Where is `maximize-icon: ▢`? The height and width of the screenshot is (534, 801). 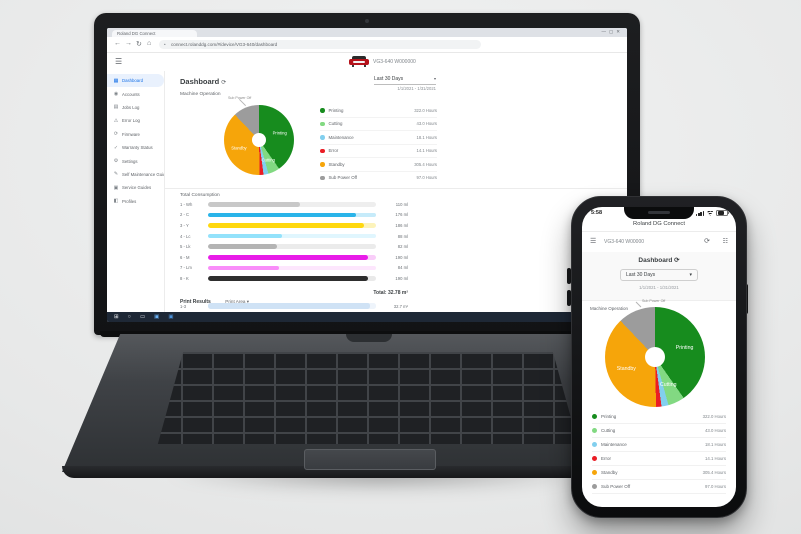 maximize-icon: ▢ is located at coordinates (612, 31).